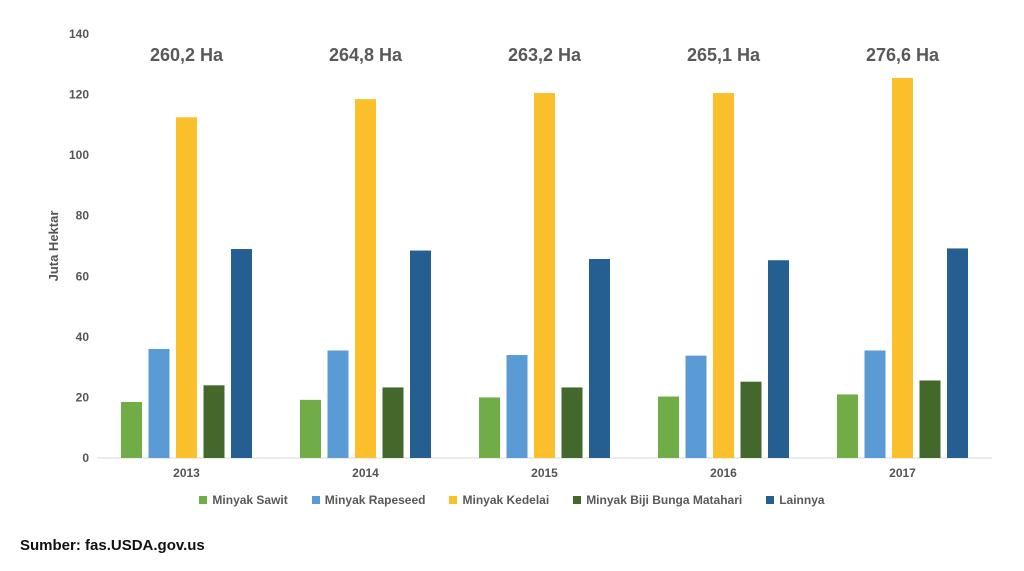 This screenshot has height=571, width=1024. Describe the element at coordinates (112, 545) in the screenshot. I see `source-note: Sumber: fas.USDA.gov.us` at that location.